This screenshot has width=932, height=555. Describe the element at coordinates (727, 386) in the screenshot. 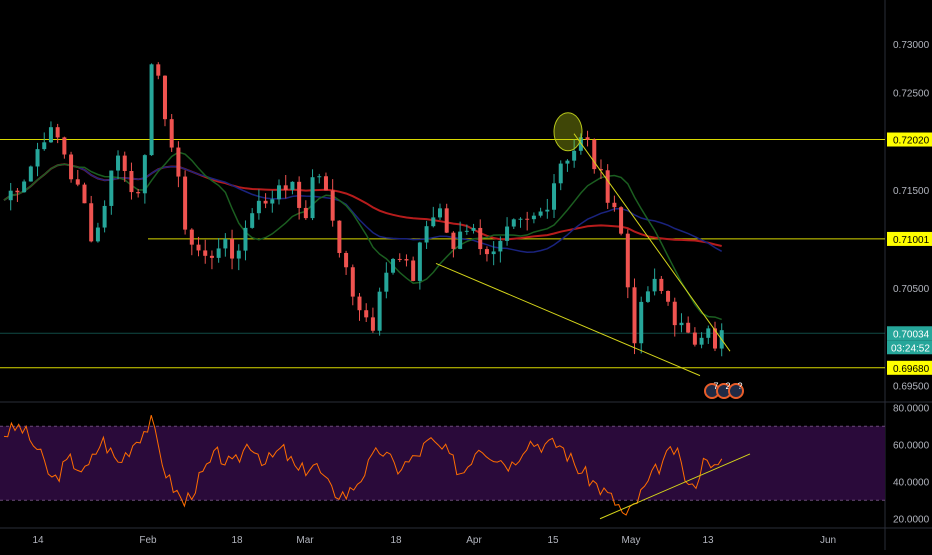

I see `event-badge-label: 2` at that location.